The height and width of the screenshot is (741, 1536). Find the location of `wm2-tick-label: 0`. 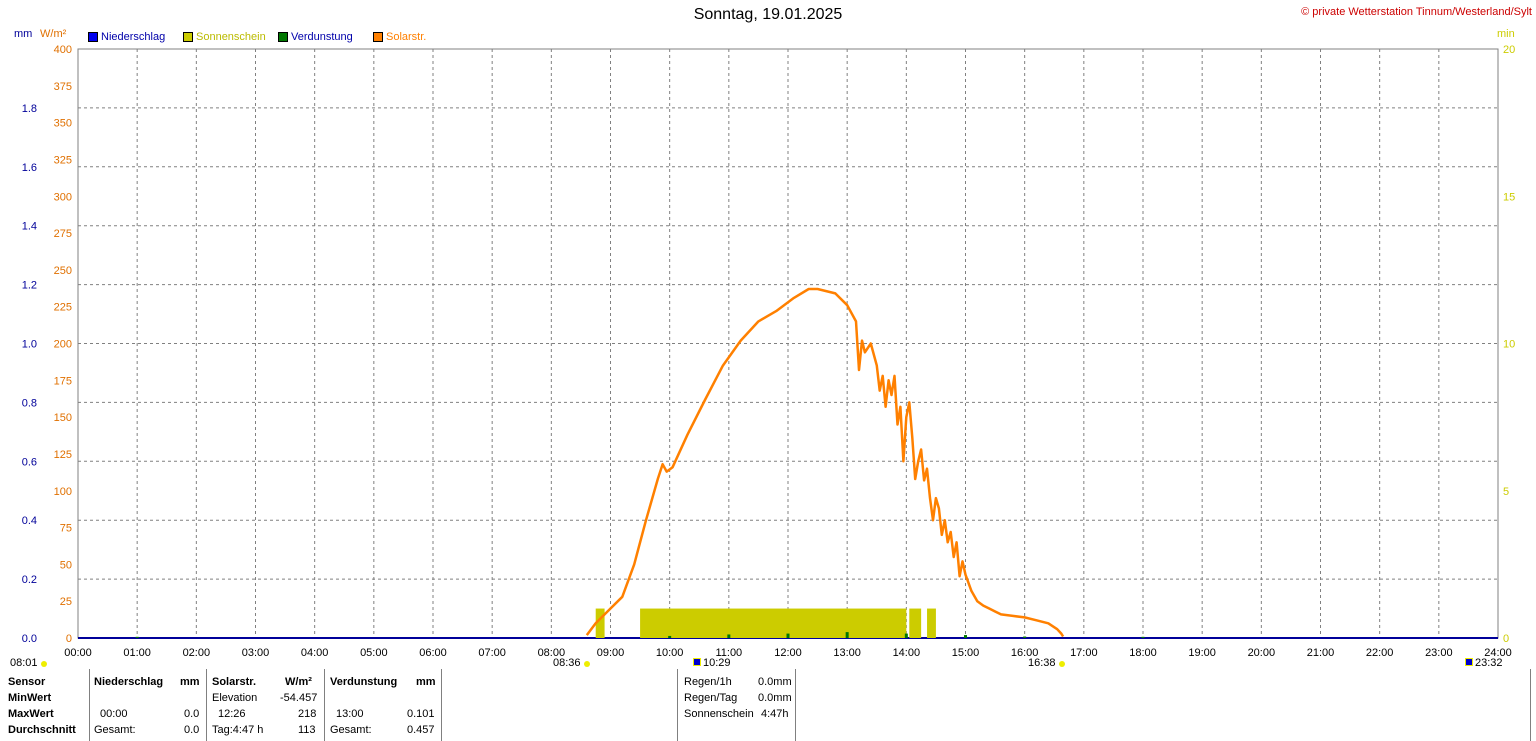

wm2-tick-label: 0 is located at coordinates (69, 639).